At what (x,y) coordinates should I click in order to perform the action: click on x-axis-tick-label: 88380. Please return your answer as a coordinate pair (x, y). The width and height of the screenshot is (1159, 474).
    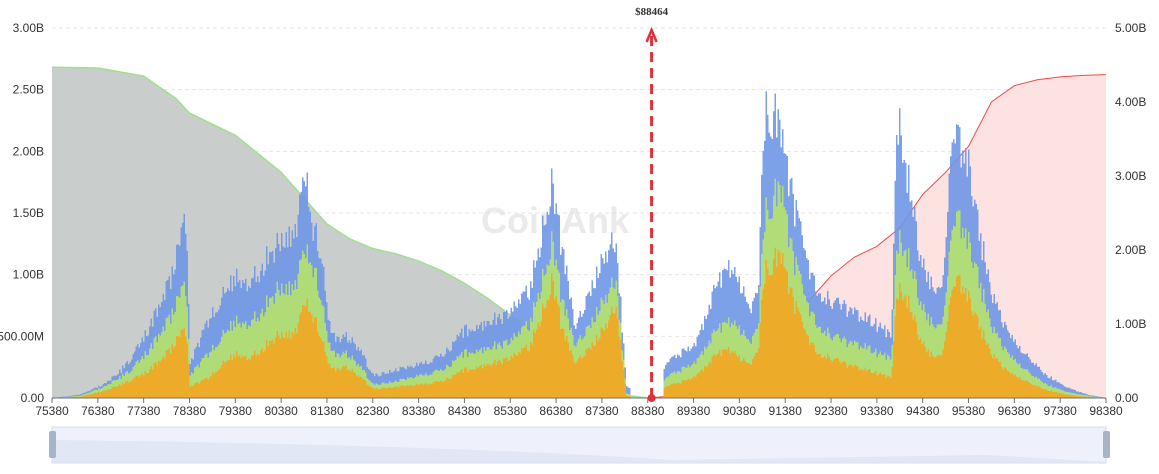
    Looking at the image, I should click on (648, 411).